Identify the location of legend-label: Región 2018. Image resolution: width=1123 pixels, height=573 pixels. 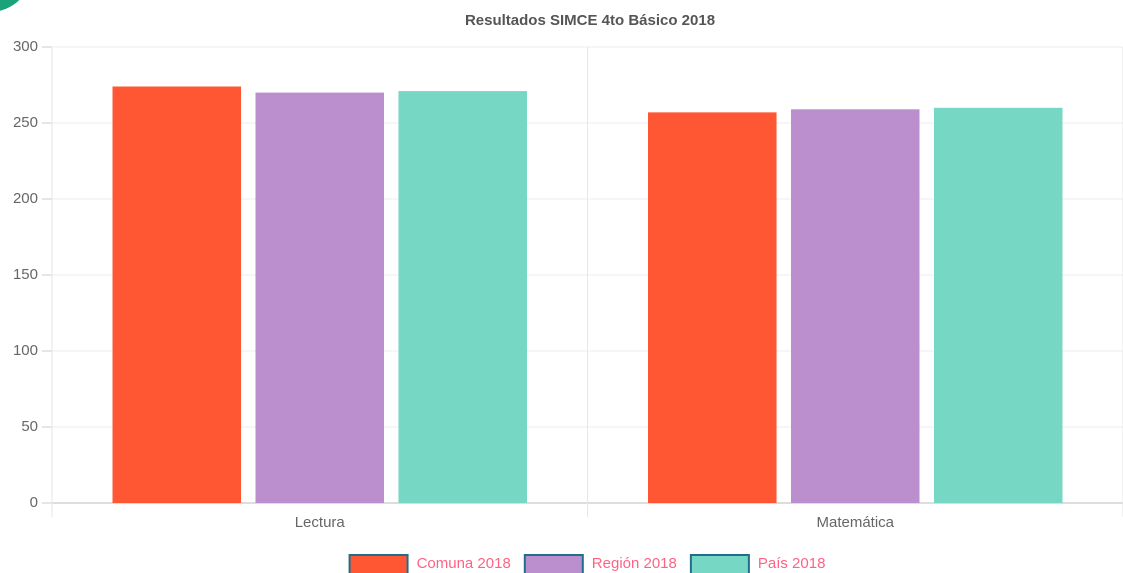
(634, 563).